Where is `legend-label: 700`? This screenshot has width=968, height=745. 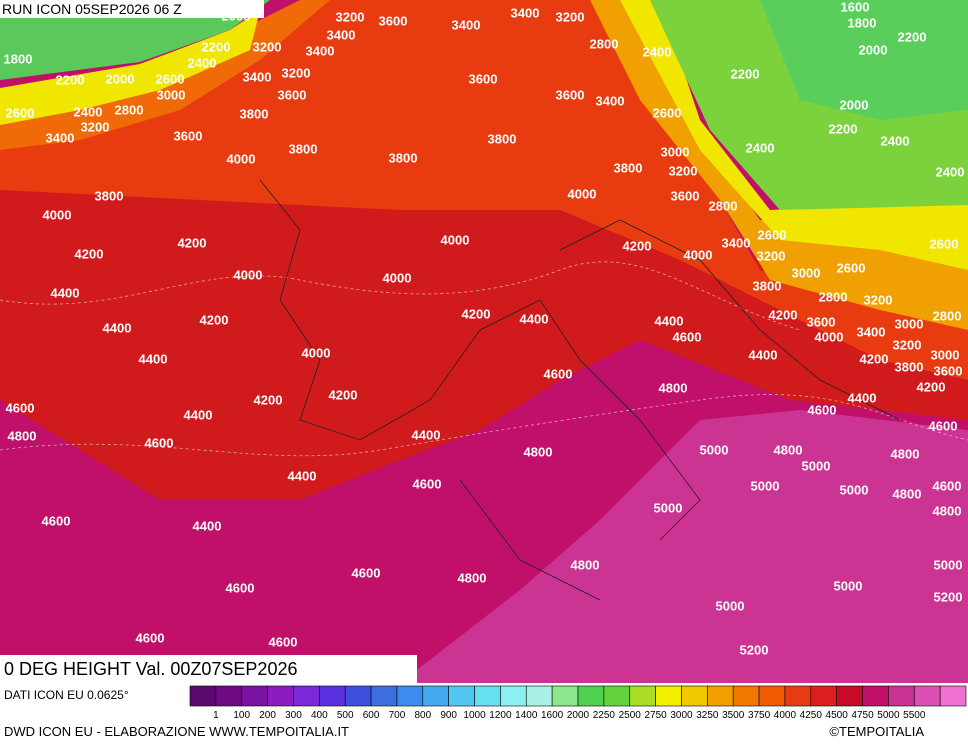 legend-label: 700 is located at coordinates (397, 715).